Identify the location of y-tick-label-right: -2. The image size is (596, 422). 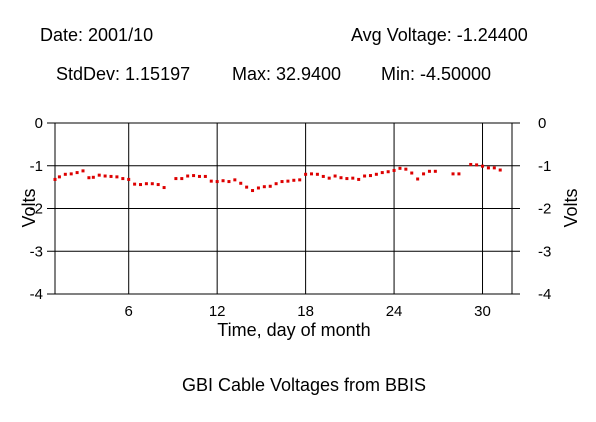
(544, 209).